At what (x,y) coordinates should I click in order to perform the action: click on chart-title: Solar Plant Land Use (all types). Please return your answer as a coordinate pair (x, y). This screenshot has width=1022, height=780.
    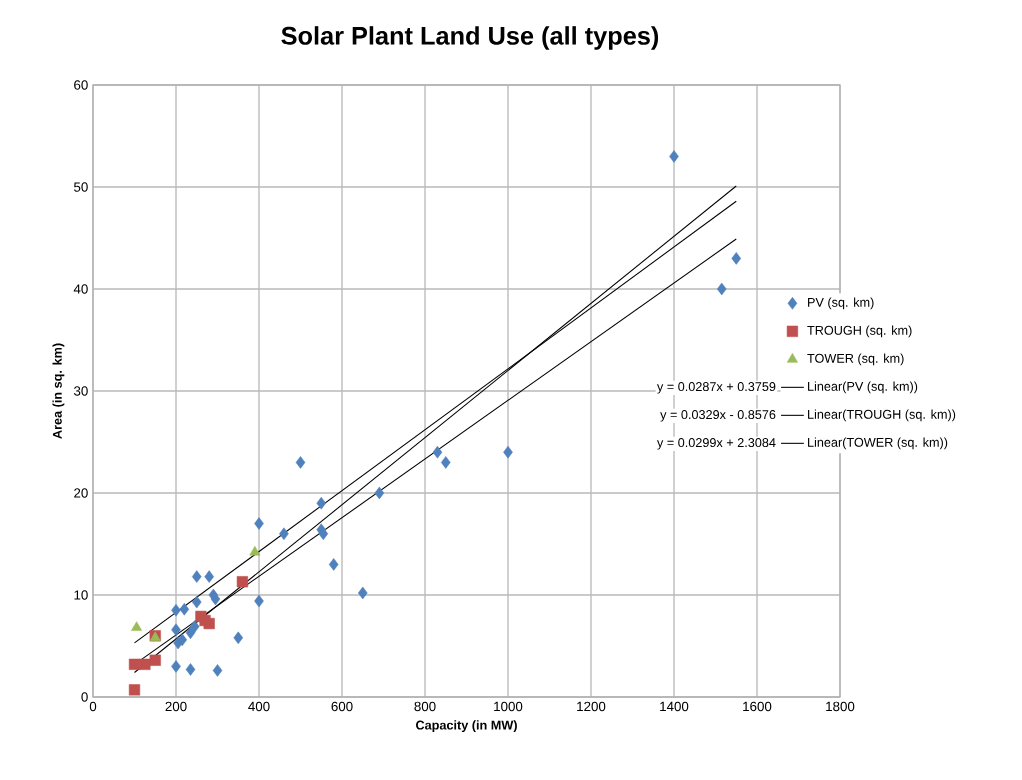
    Looking at the image, I should click on (470, 38).